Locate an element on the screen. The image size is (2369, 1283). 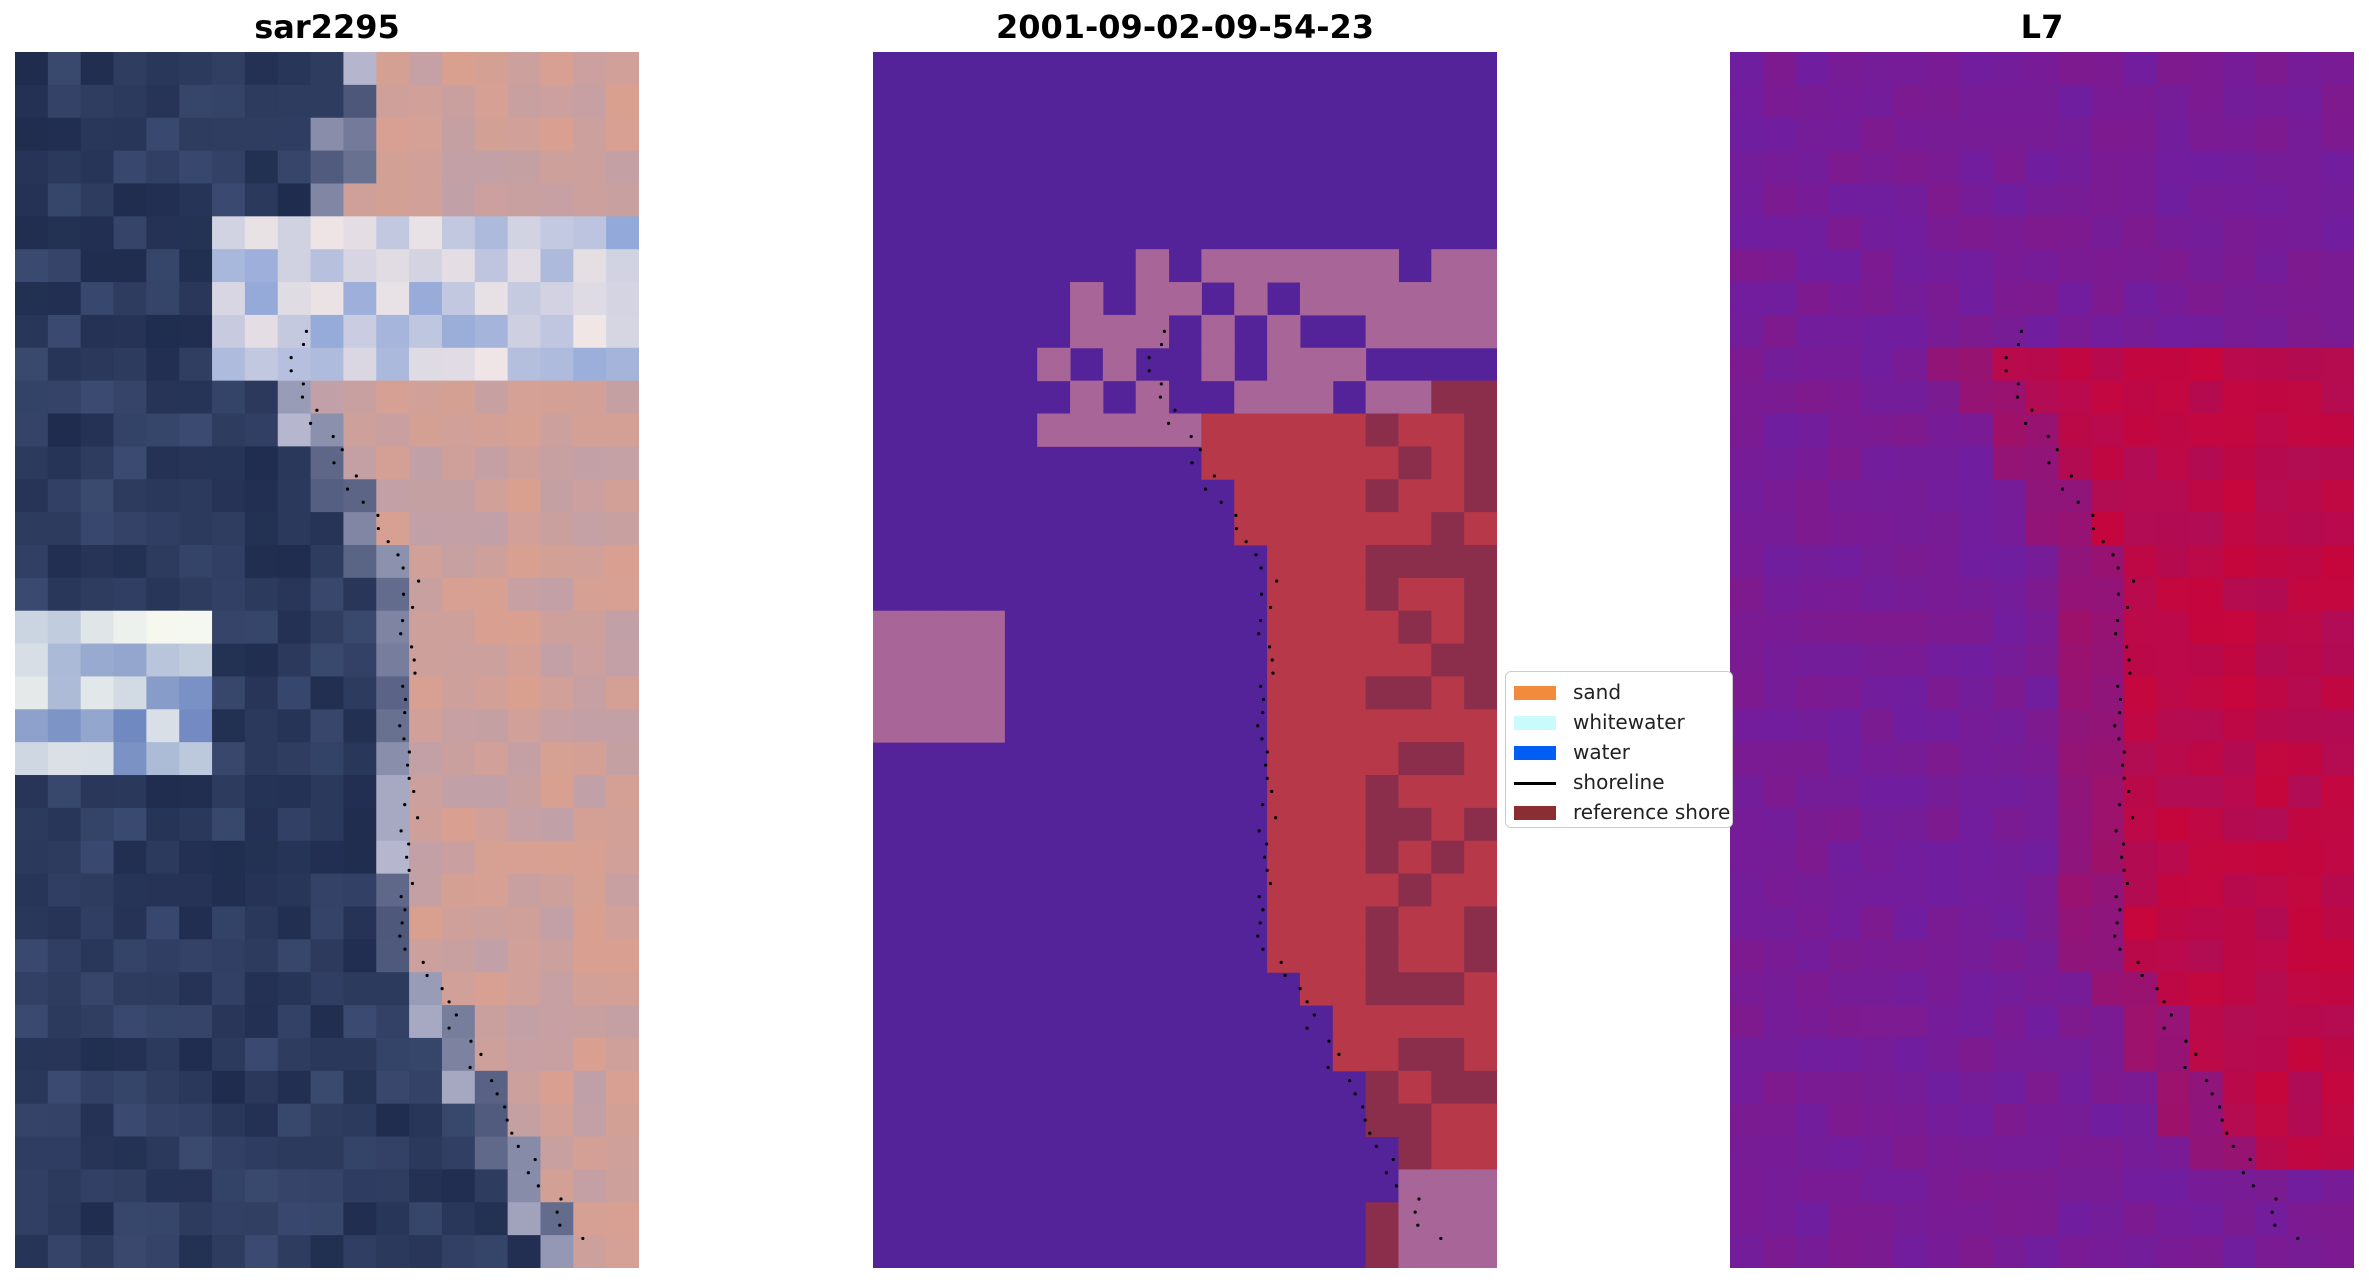
shoreline-line-swatch is located at coordinates (1535, 783).